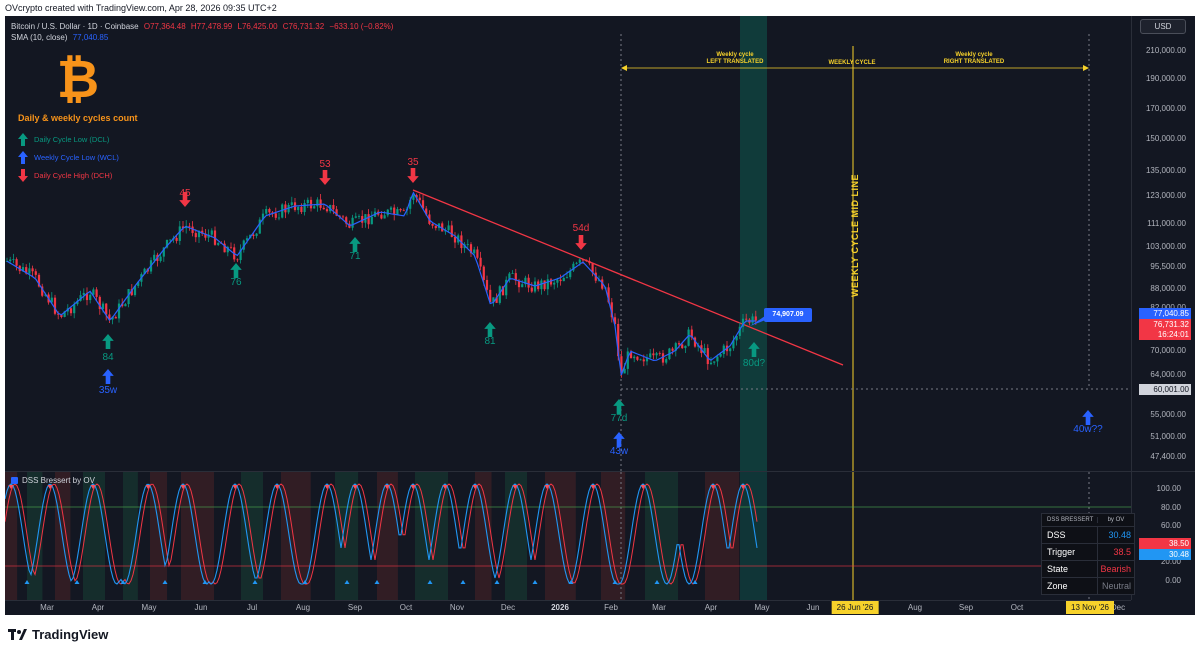 Image resolution: width=1200 pixels, height=654 pixels. I want to click on dss-line, so click(381, 534).